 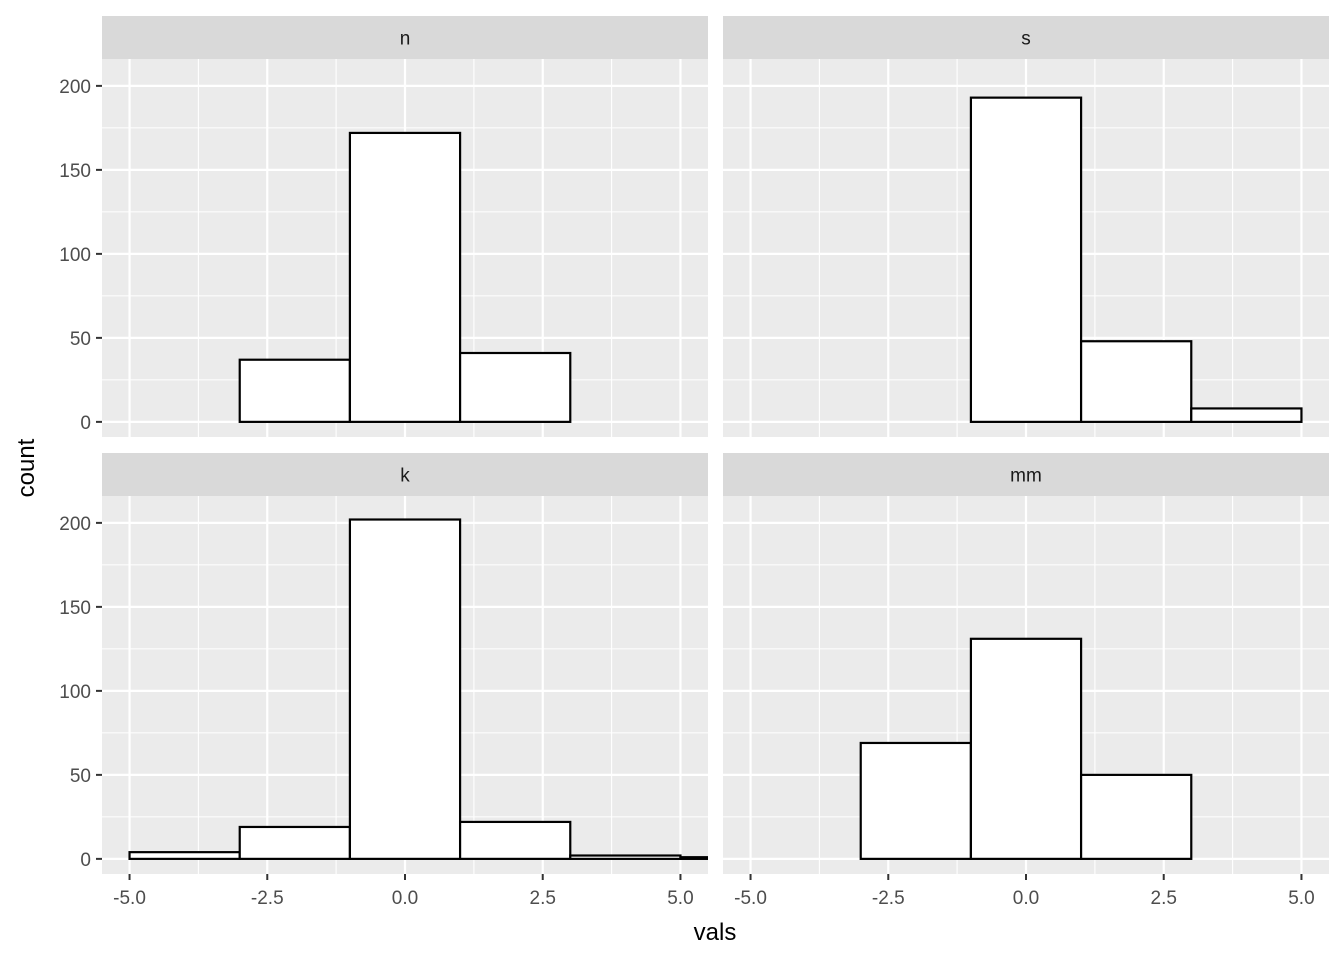 I want to click on x-axis-title: vals, so click(x=715, y=932).